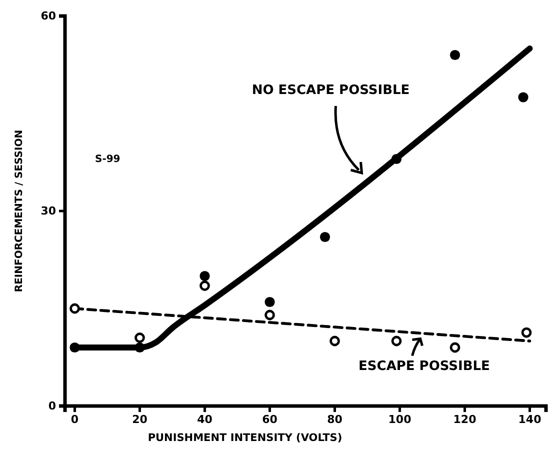 Image resolution: width=553 pixels, height=451 pixels. Describe the element at coordinates (107, 159) in the screenshot. I see `annotation: S-99` at that location.